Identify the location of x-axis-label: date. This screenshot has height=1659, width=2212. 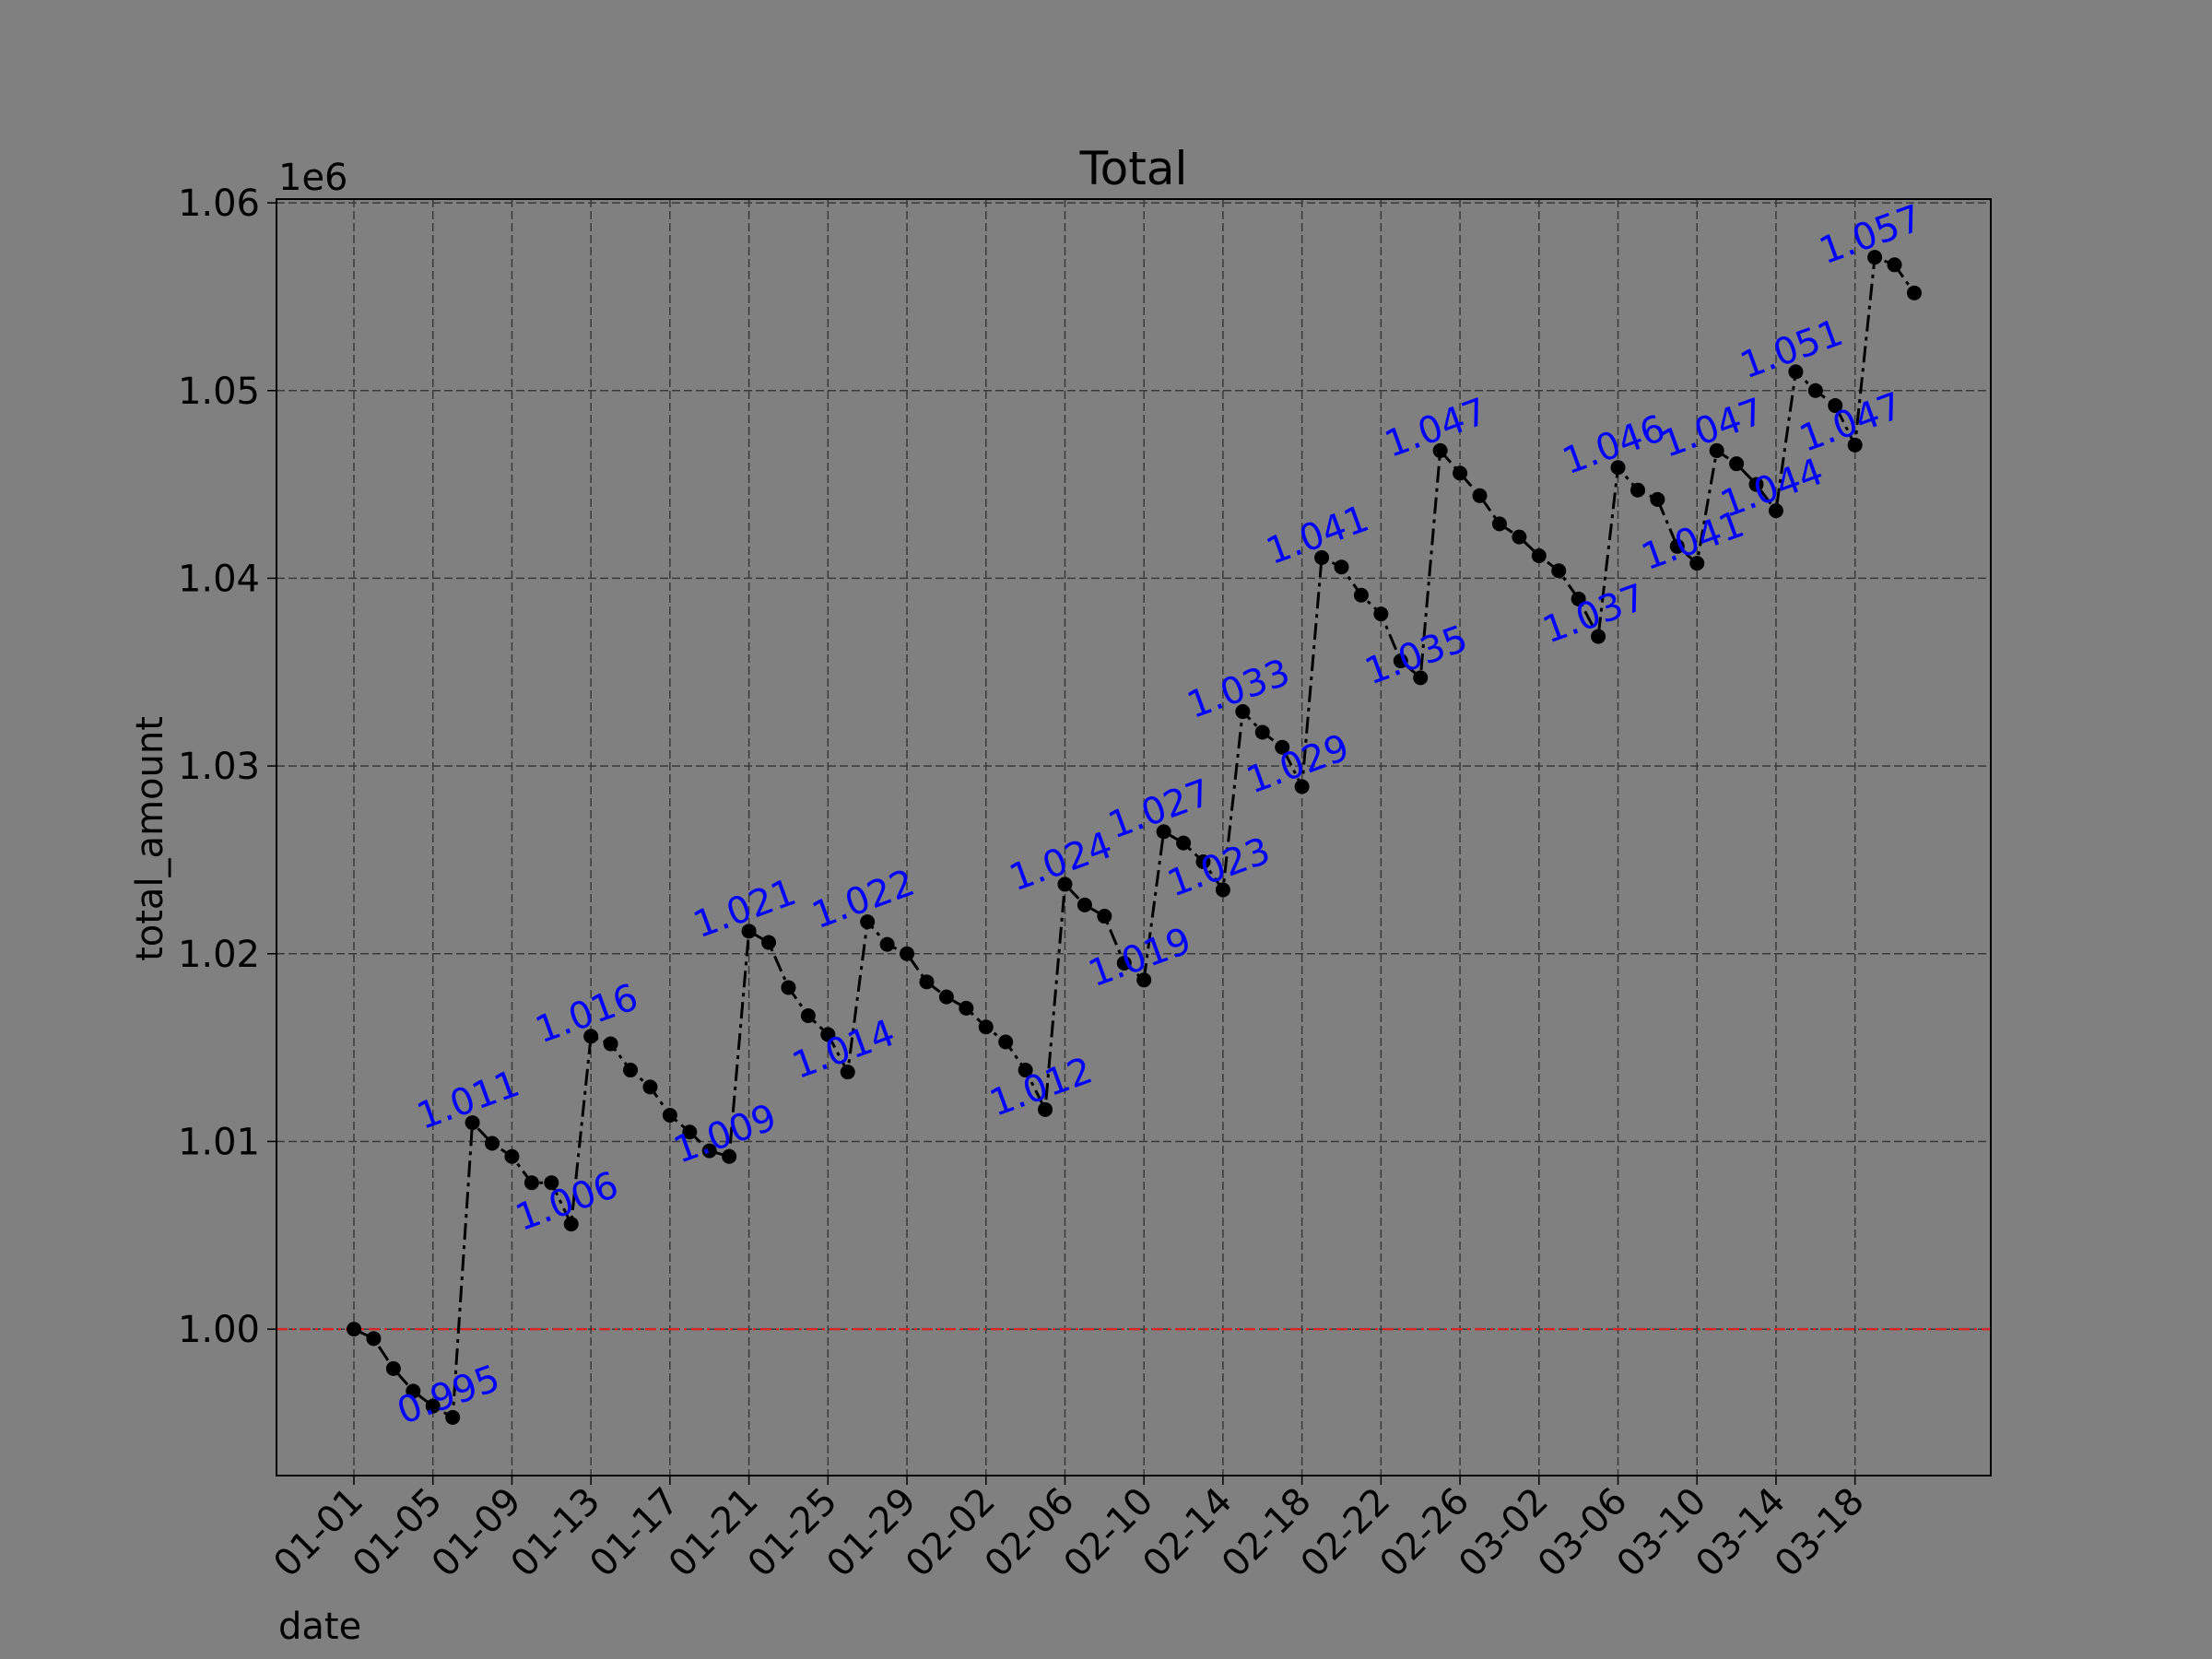
(319, 1627).